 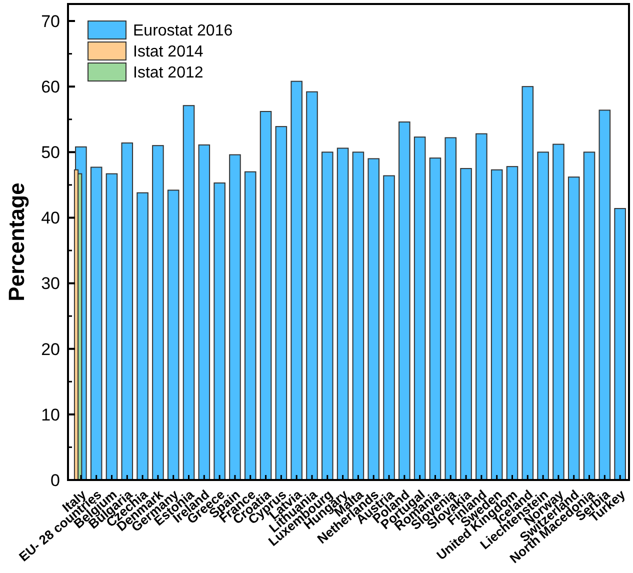 I want to click on legend-label: Istat 2014, so click(x=168, y=52).